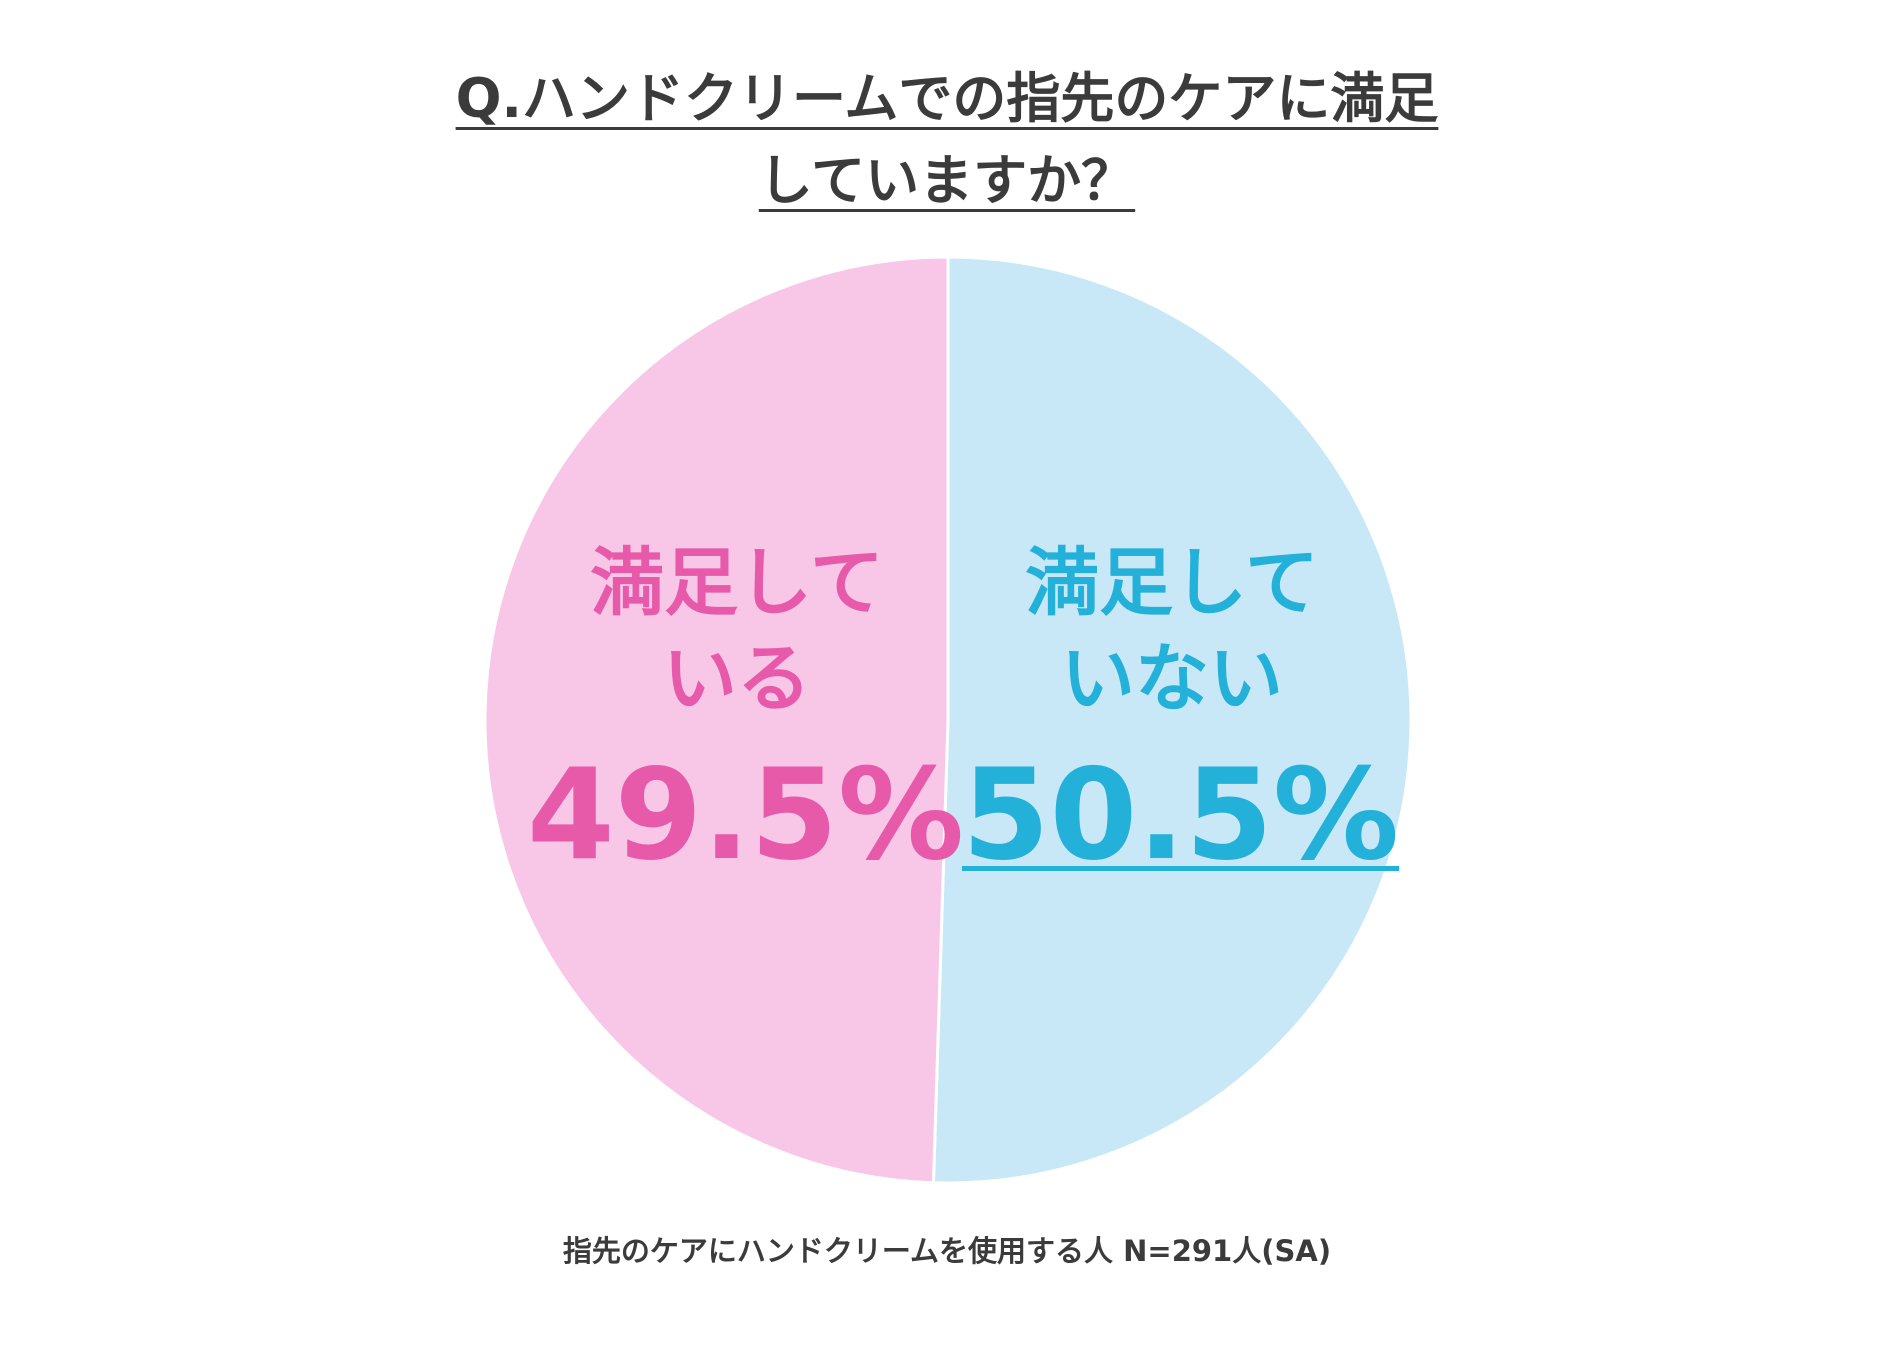  I want to click on chart-note: 指先のケアにハンドクリームを使用する人 N=291人(SA), so click(947, 1251).